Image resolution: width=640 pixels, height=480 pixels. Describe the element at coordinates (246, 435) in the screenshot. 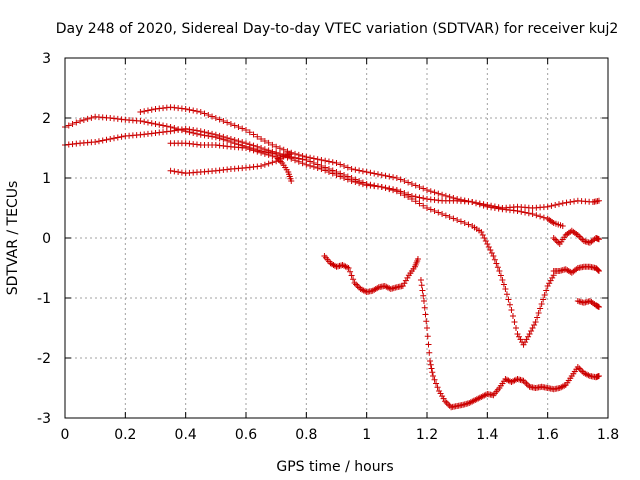

I see `x-tick-label: 0.6` at that location.